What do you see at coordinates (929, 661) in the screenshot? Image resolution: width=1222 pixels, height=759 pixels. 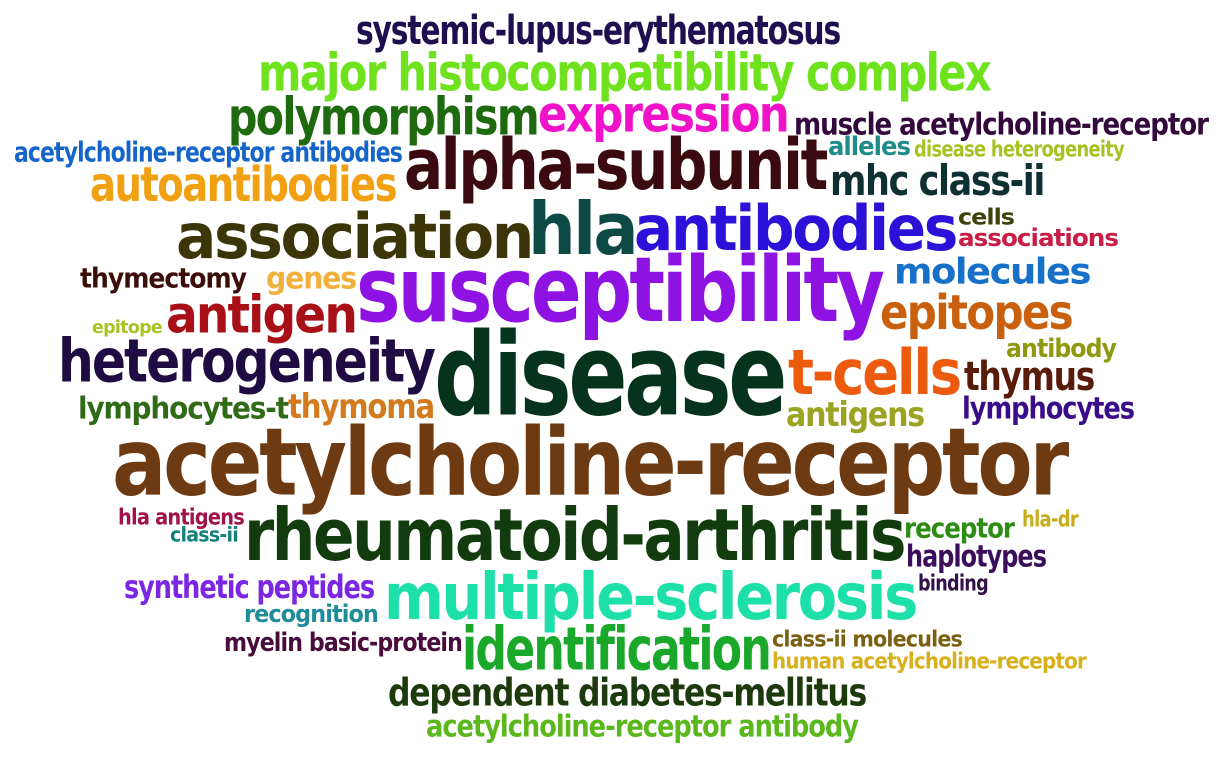 I see `word-human-acetylcholine-receptor: human acetylcholine-receptor` at bounding box center [929, 661].